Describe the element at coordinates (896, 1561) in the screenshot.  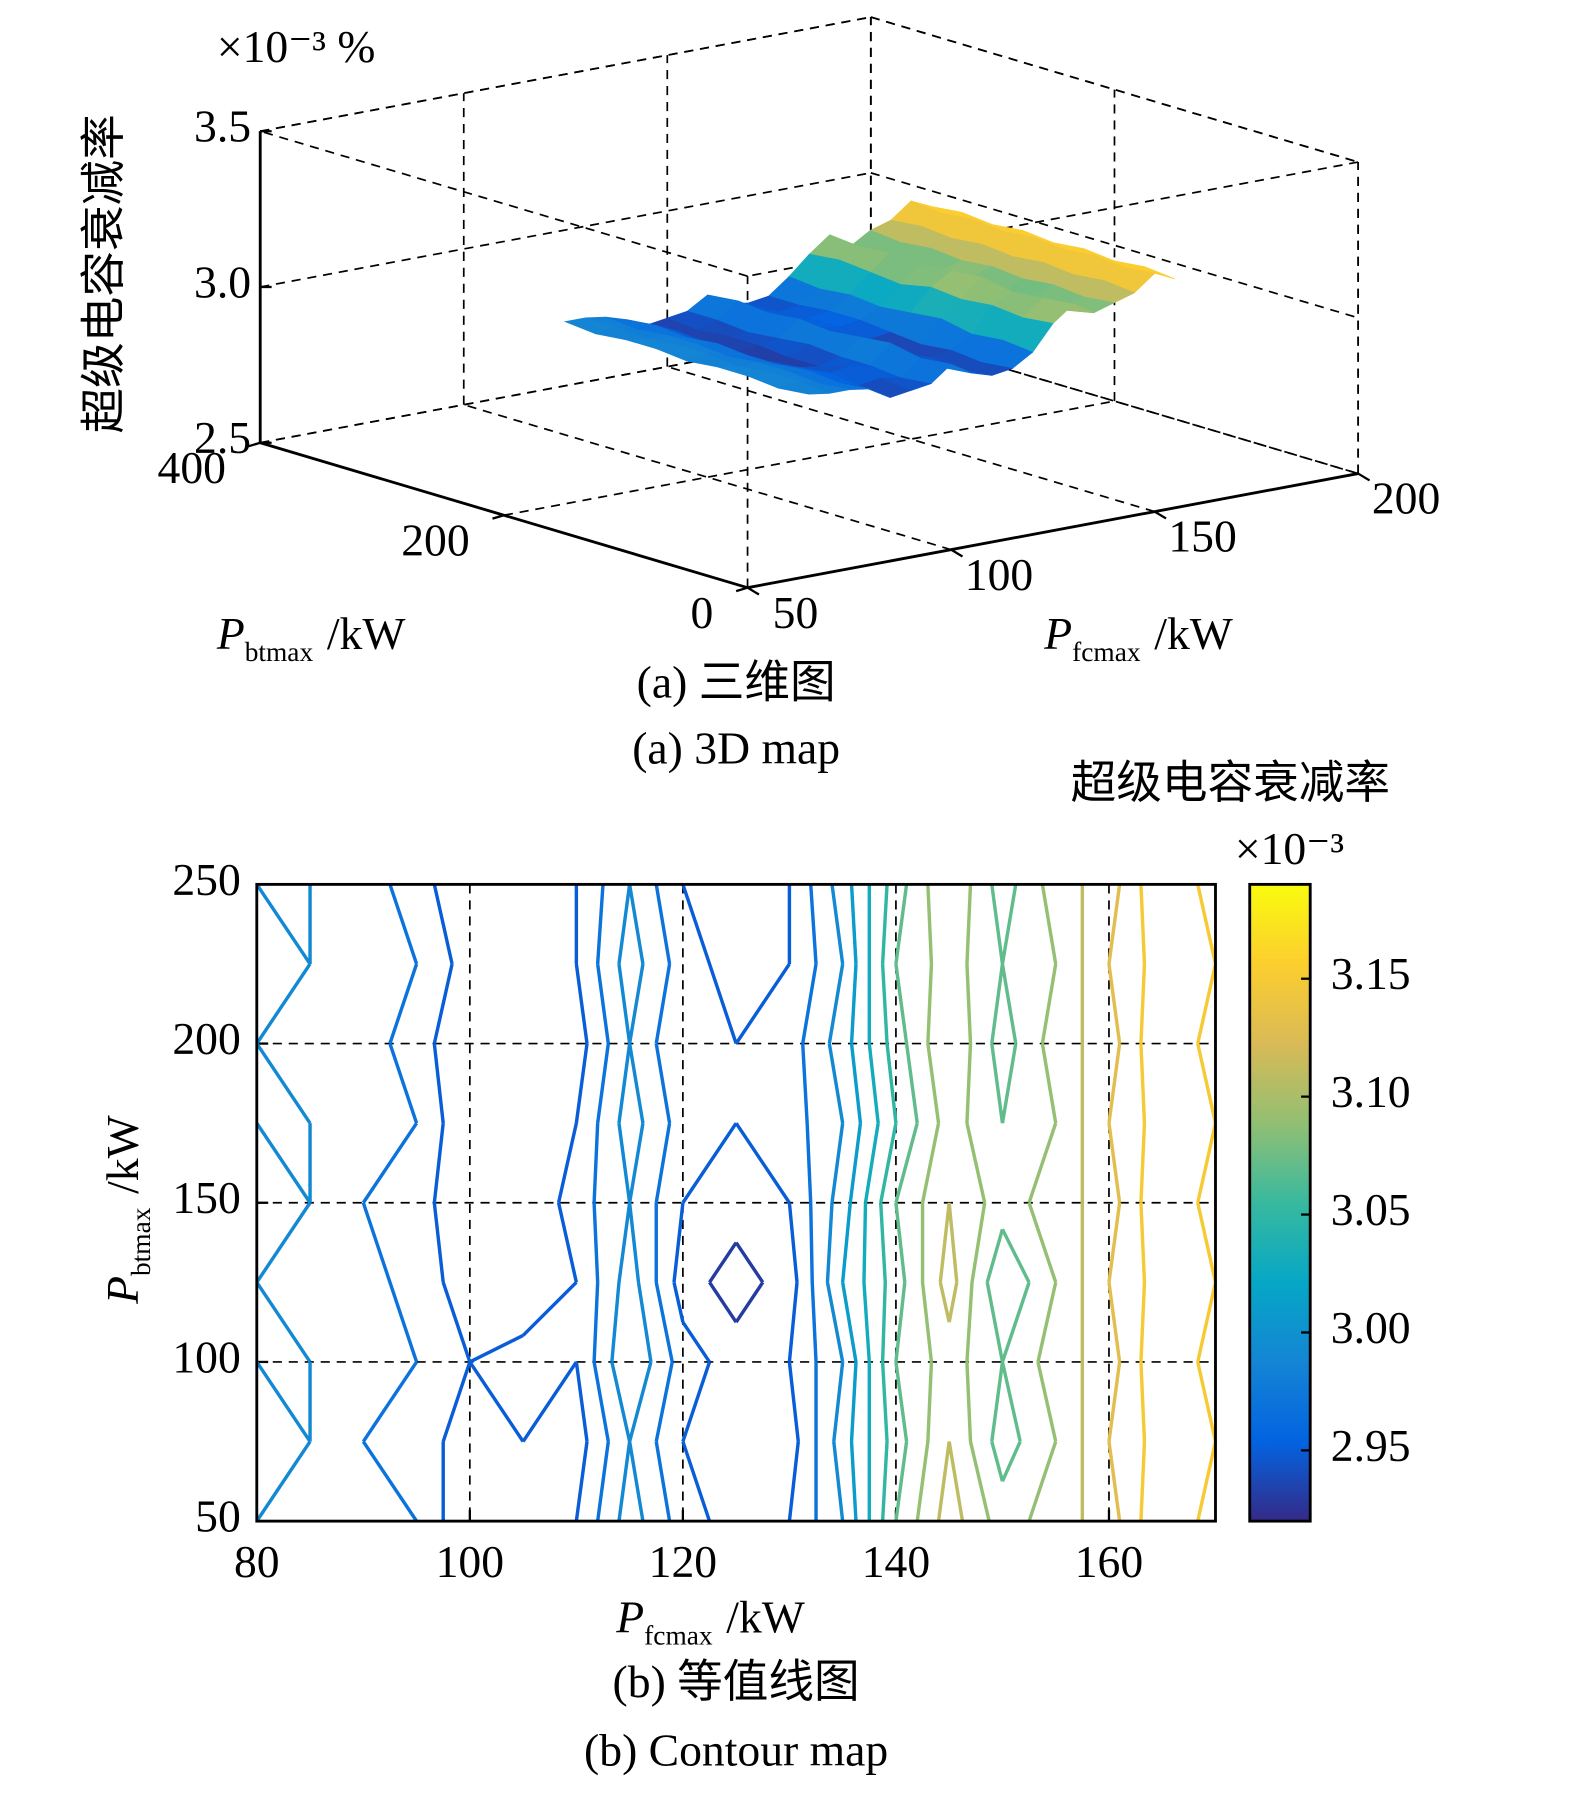
I see `x-tick-label: 140` at that location.